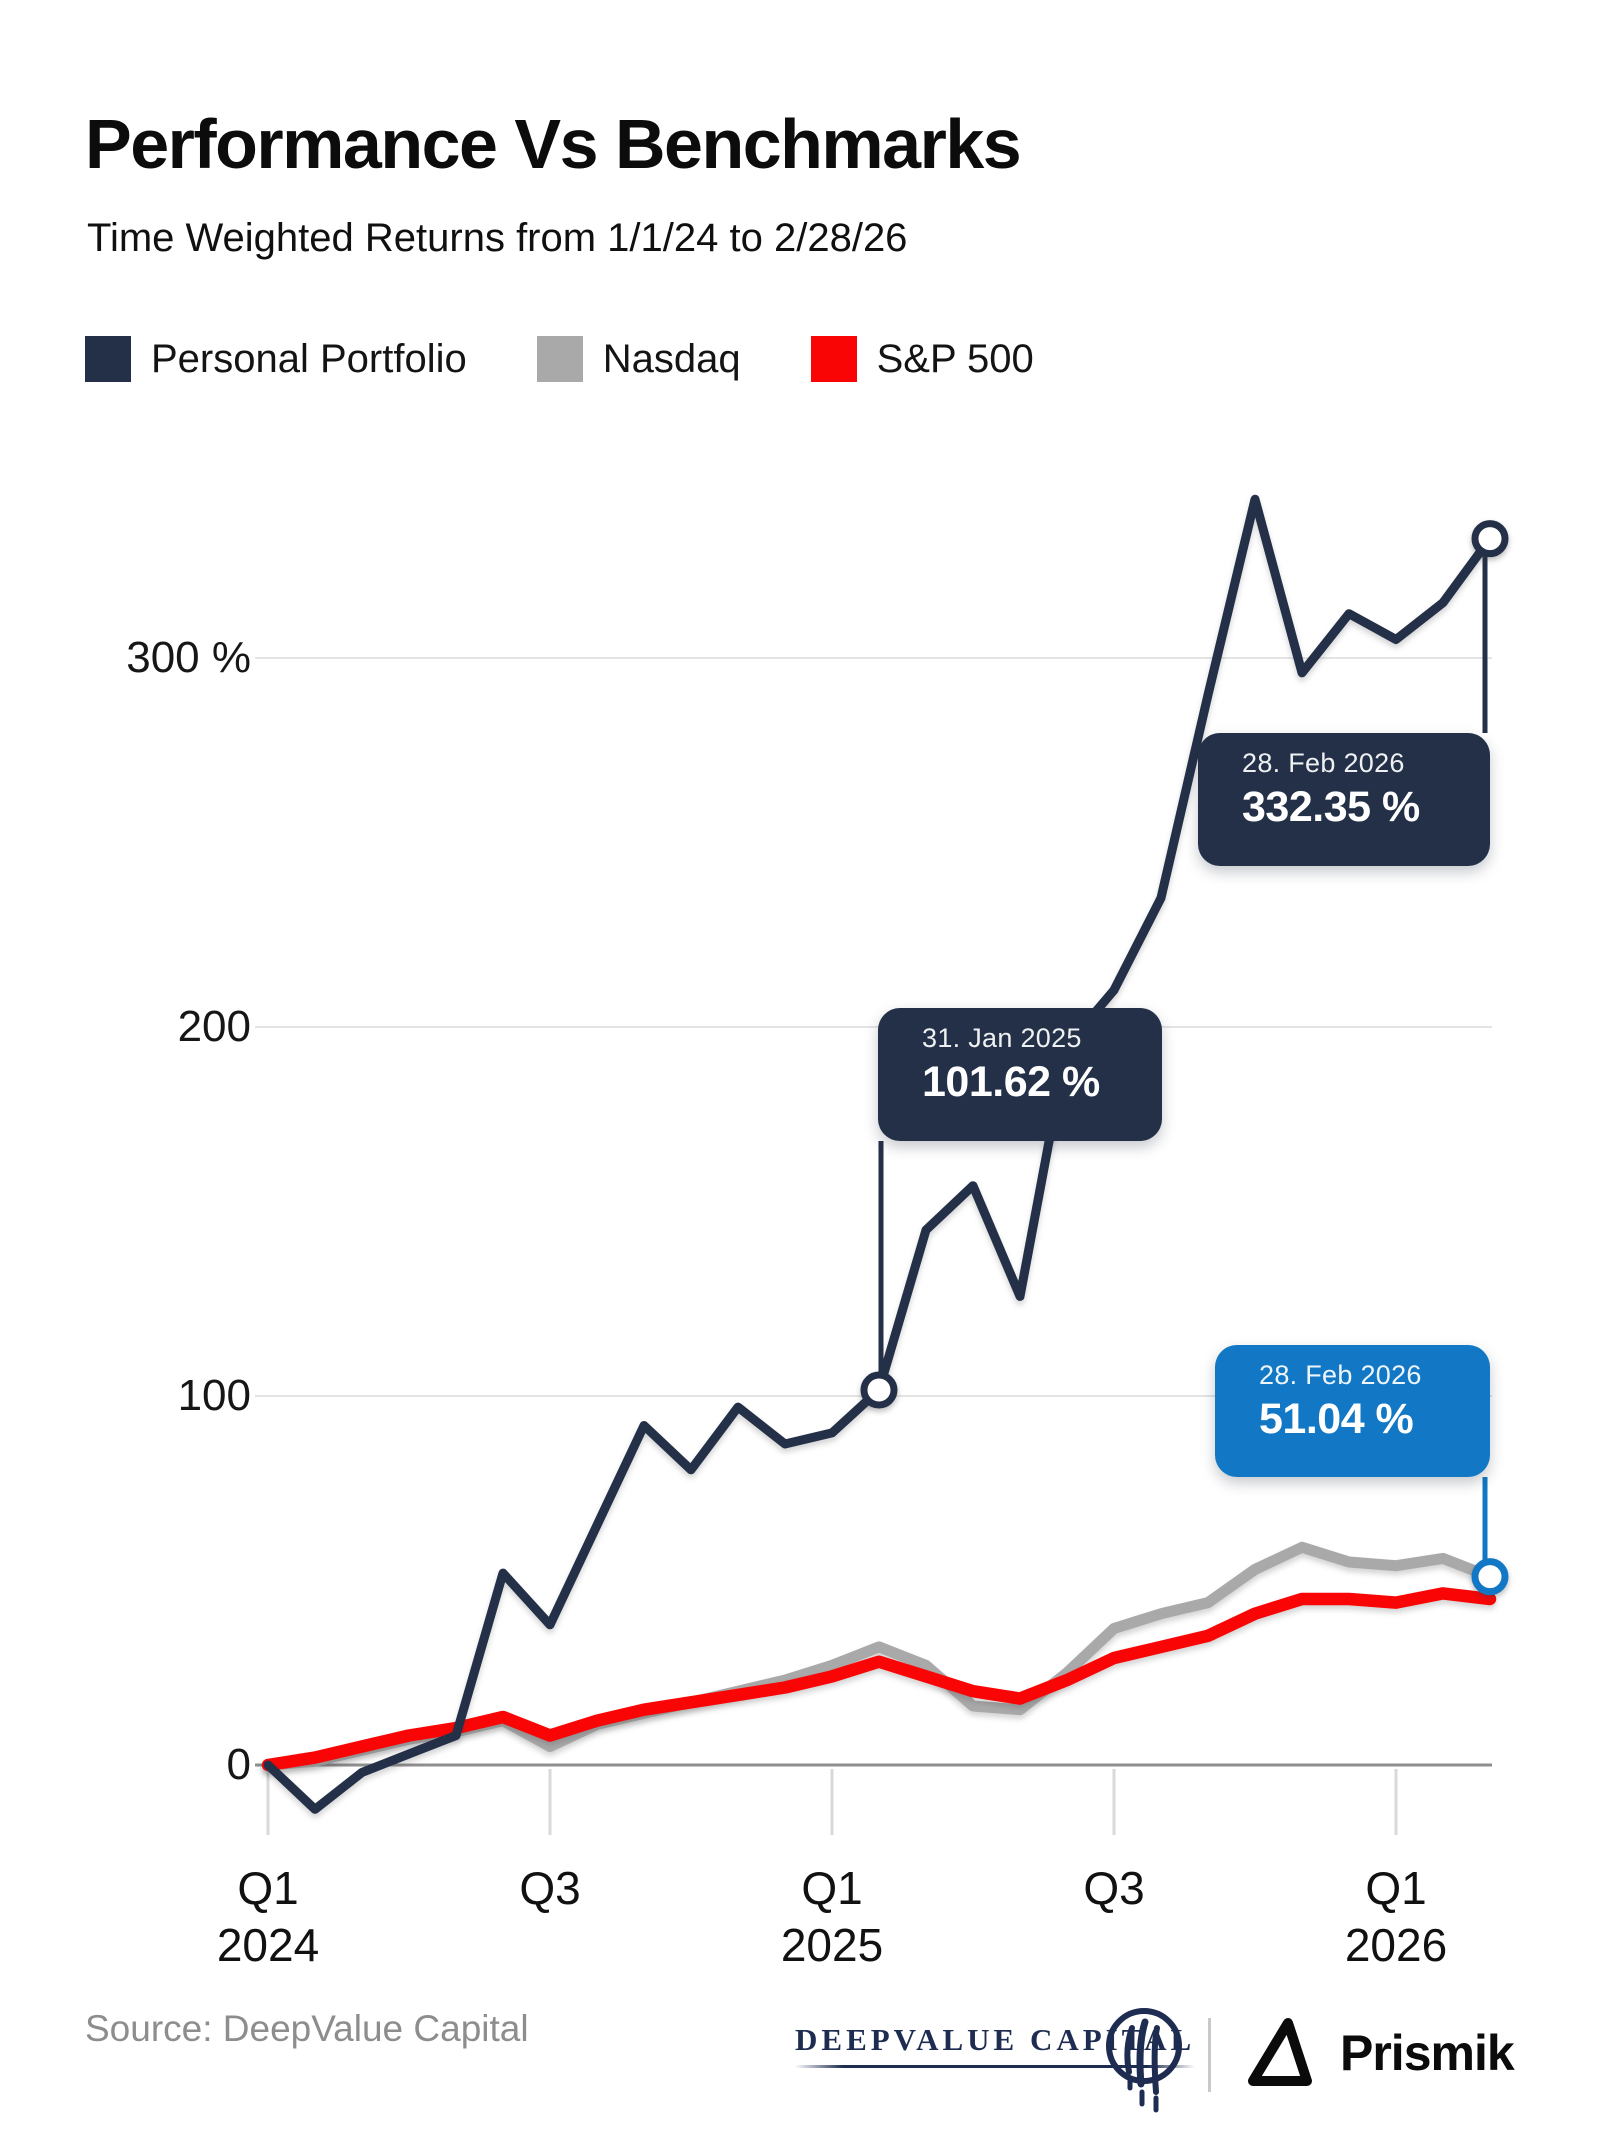 Image resolution: width=1600 pixels, height=2132 pixels. Describe the element at coordinates (553, 144) in the screenshot. I see `page-title: Performance Vs Benchmarks` at that location.